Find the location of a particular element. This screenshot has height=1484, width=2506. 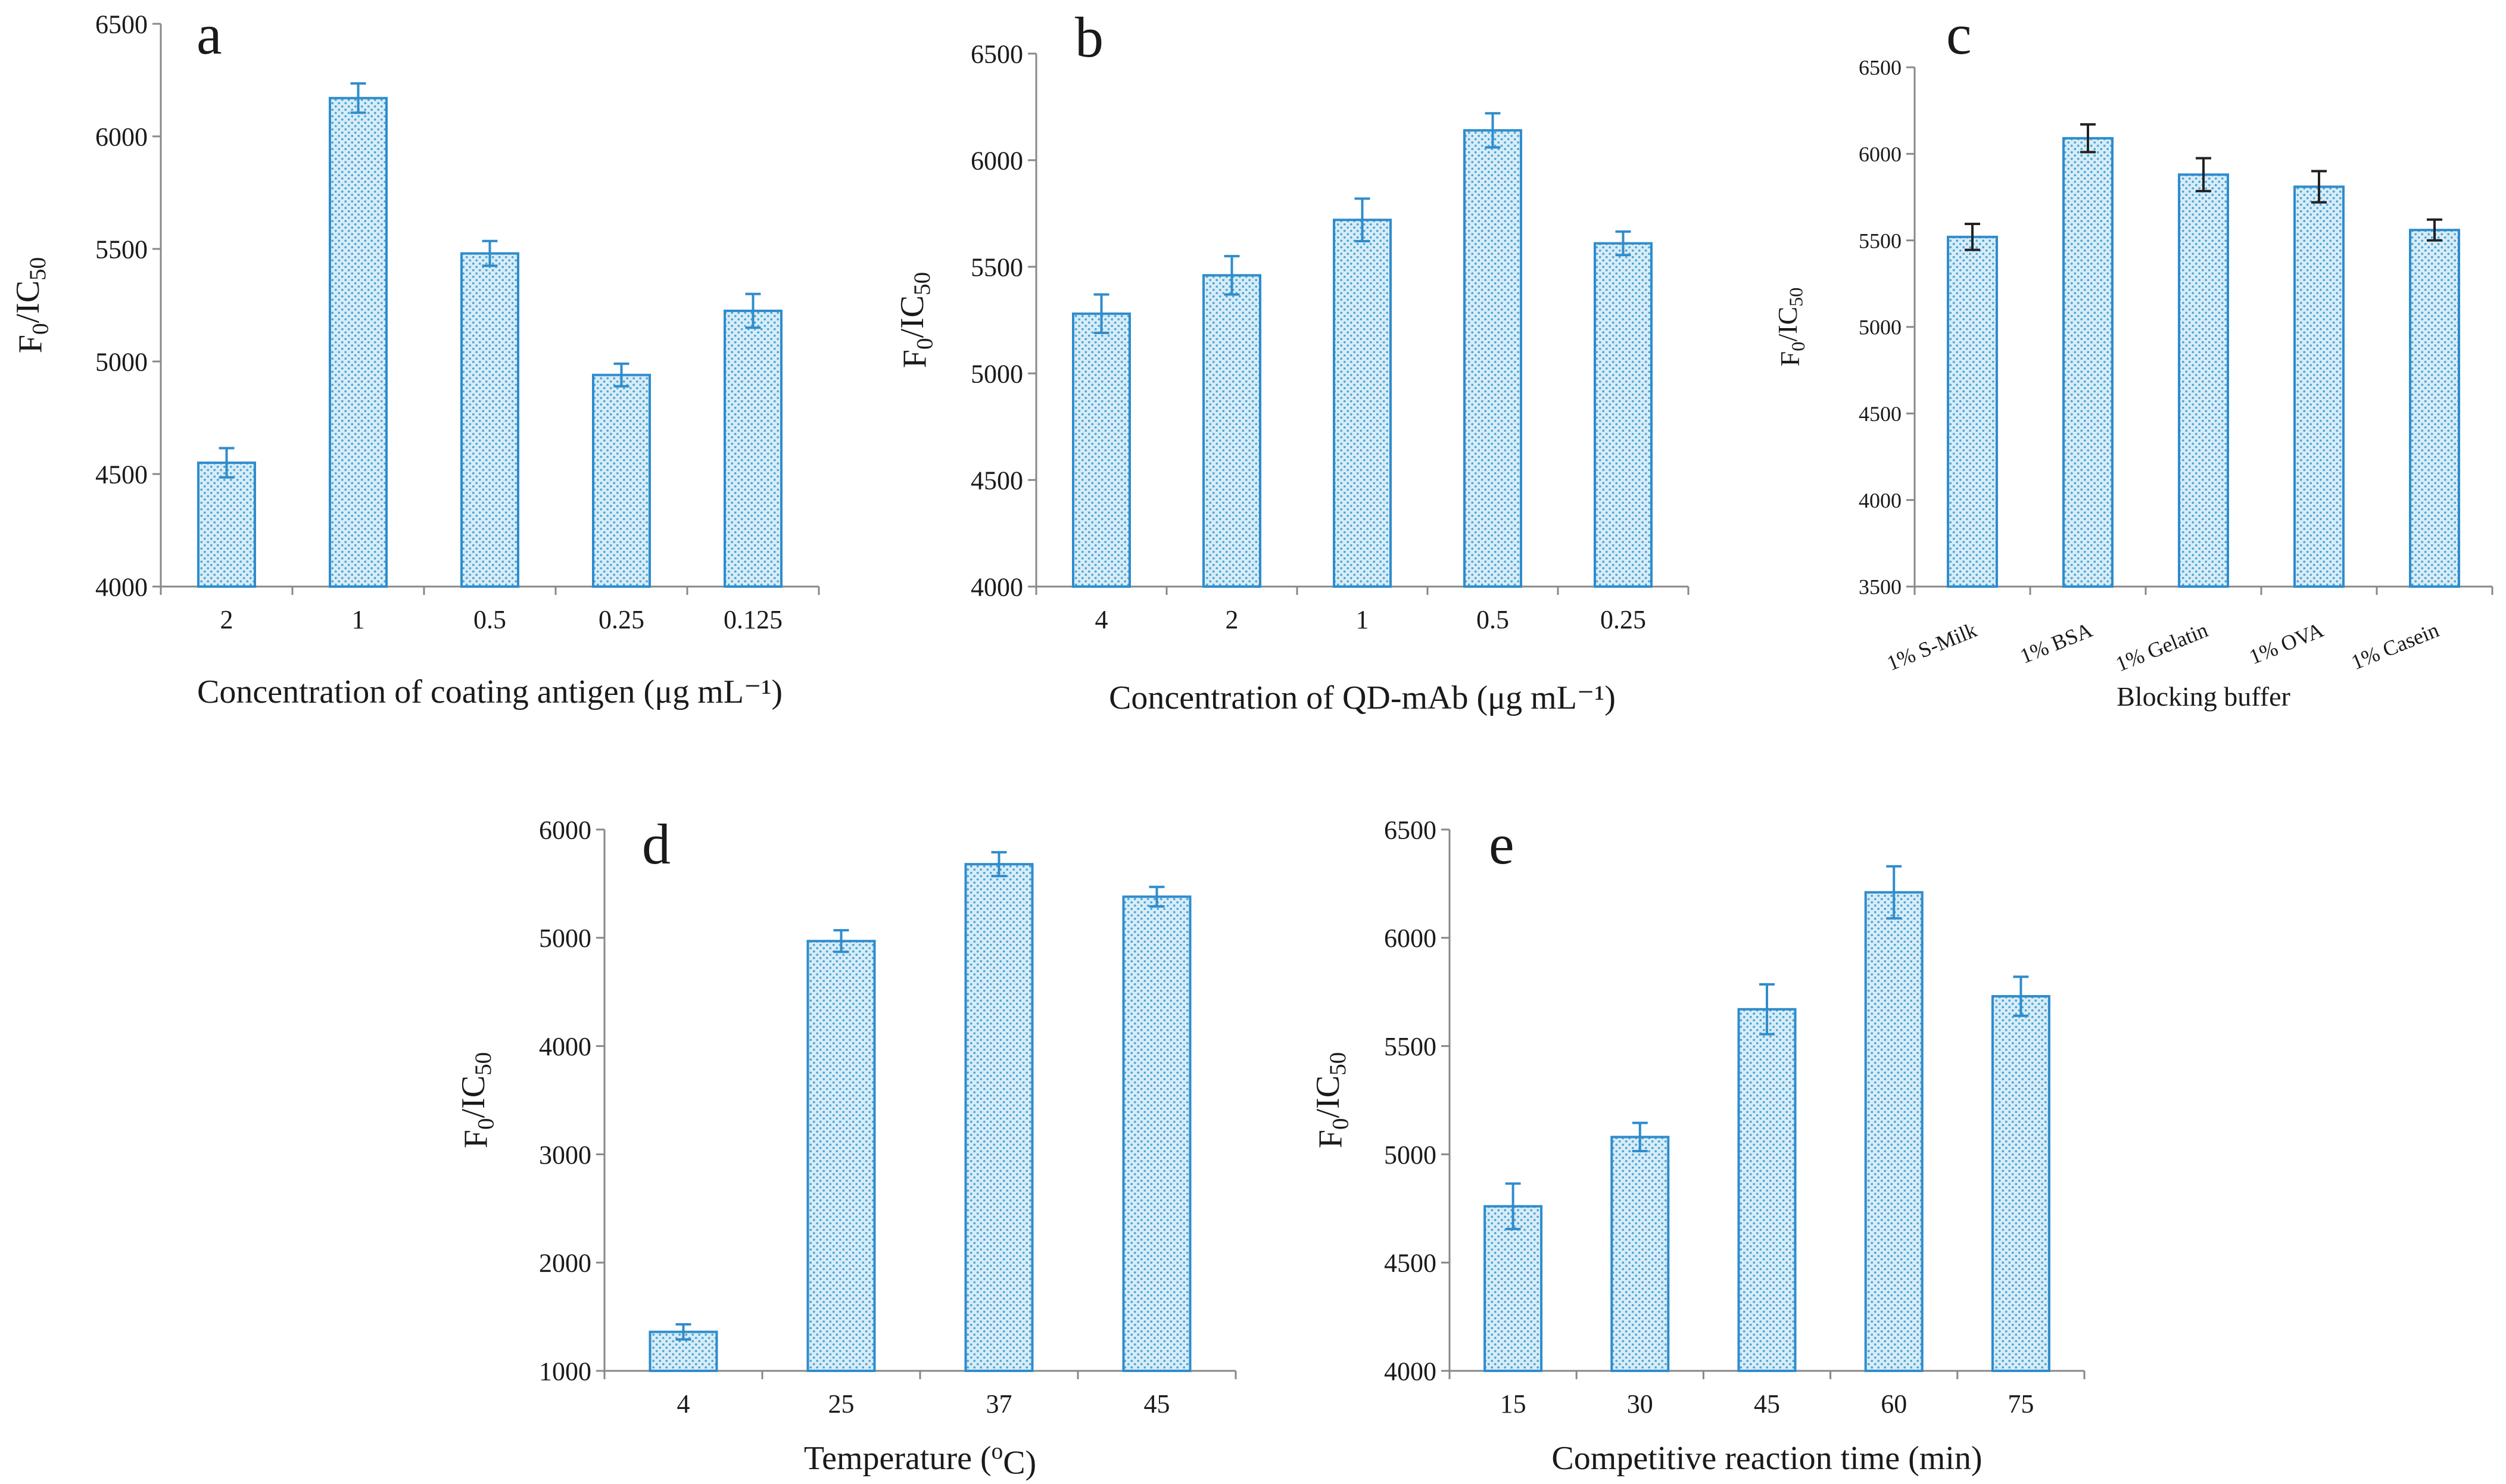

panel-letter: d is located at coordinates (656, 844).